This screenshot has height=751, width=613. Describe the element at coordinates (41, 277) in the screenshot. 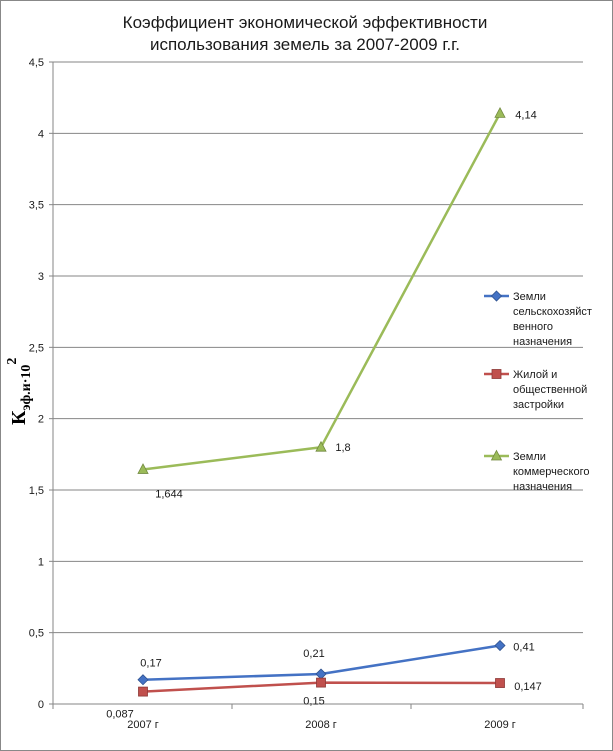

I see `y-tick-label: 3` at that location.